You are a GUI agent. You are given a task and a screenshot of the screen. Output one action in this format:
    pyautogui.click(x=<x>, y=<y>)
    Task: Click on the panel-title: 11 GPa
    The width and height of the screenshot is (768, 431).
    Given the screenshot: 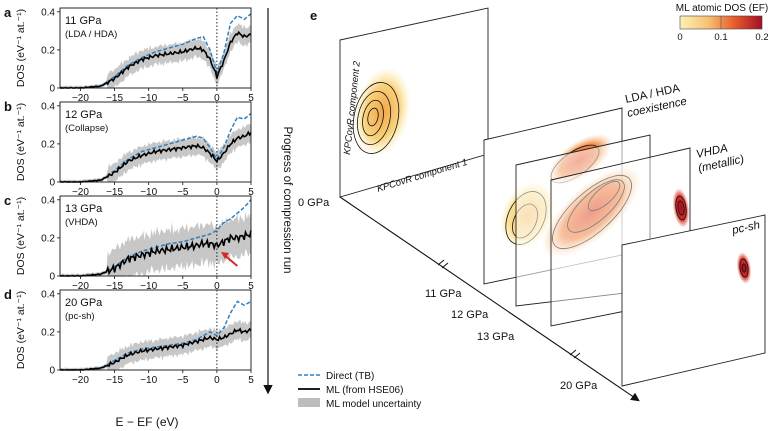 What is the action you would take?
    pyautogui.click(x=83, y=21)
    